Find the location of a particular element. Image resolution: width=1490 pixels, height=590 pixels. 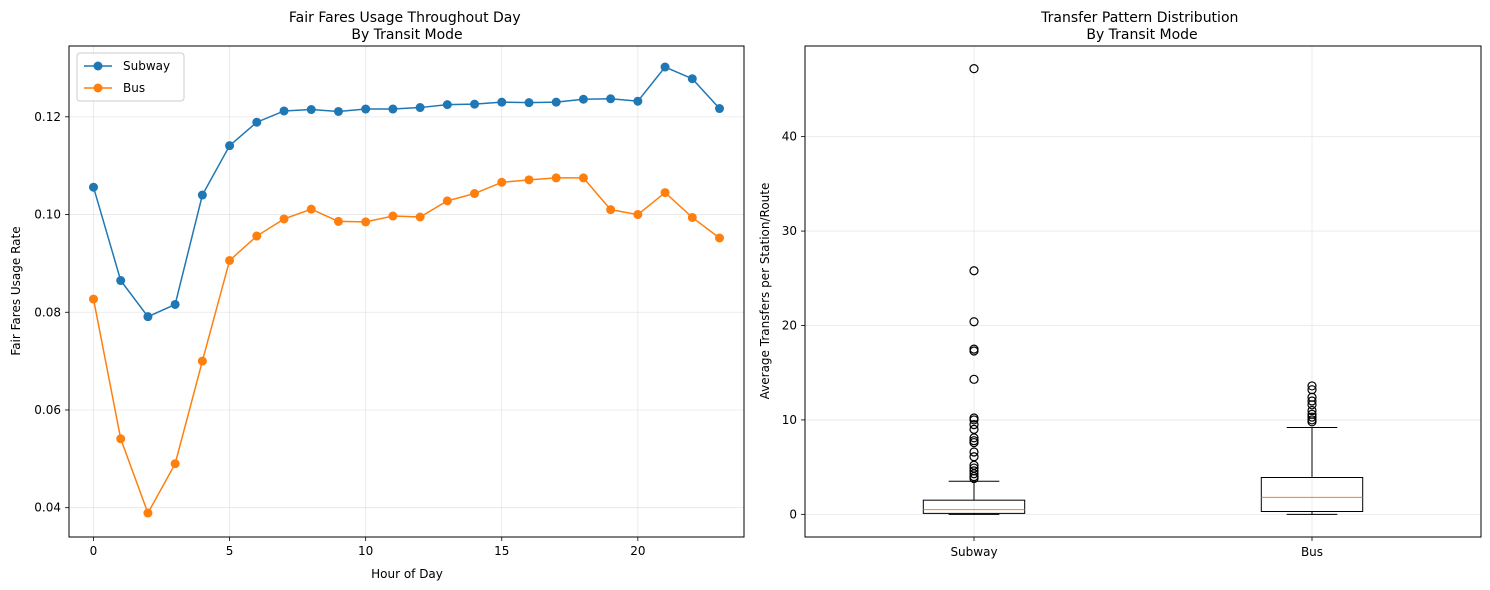

line-chart-ytick-label: 0.08 is located at coordinates (47, 312).